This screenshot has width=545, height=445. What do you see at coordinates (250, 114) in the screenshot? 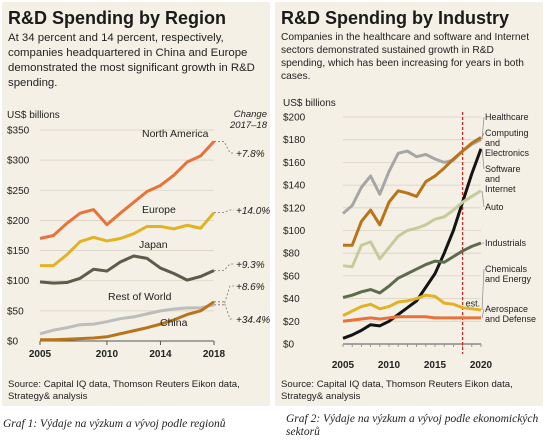
I see `change-header: Change` at bounding box center [250, 114].